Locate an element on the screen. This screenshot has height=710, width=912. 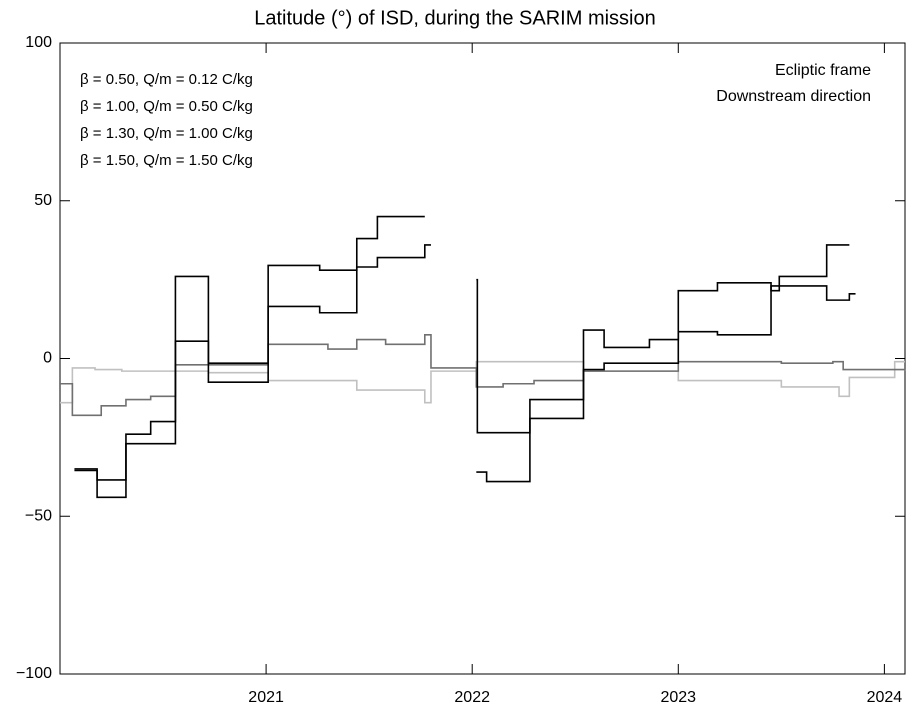
y-tick-label: −50 is located at coordinates (38, 515).